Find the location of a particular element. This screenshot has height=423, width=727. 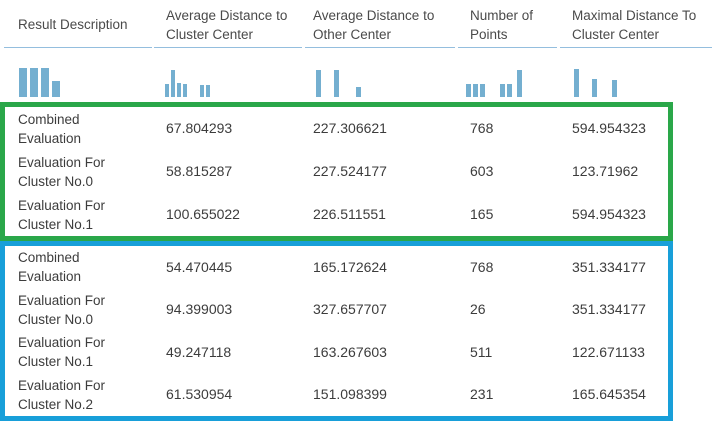

cell-number-of-points: 511 is located at coordinates (481, 351).